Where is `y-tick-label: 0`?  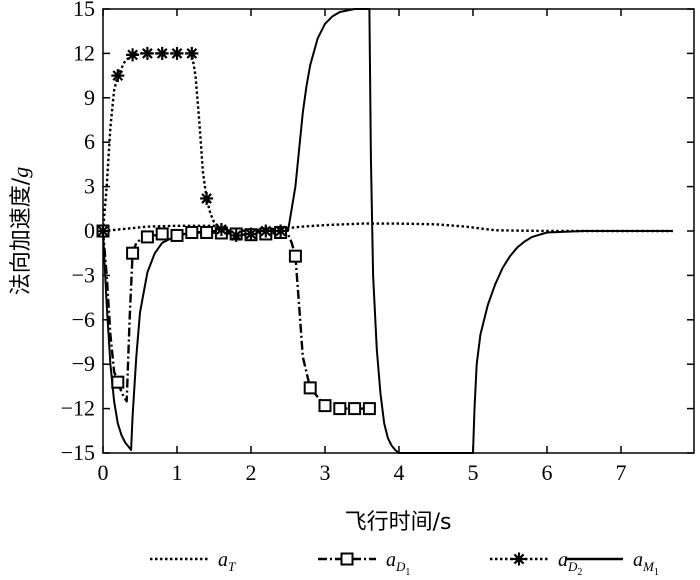 y-tick-label: 0 is located at coordinates (89, 230).